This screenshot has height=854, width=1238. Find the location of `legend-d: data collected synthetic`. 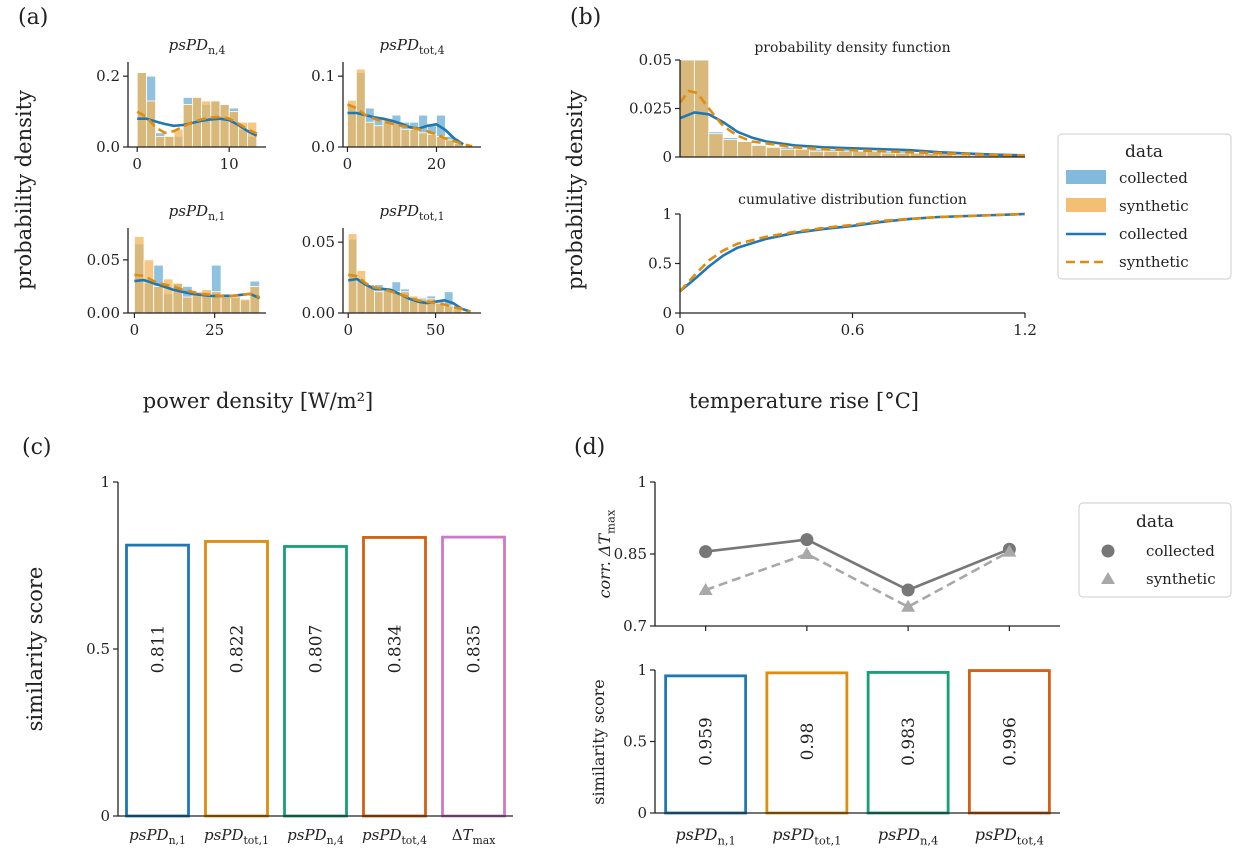

legend-d: data collected synthetic is located at coordinates (1155, 550).